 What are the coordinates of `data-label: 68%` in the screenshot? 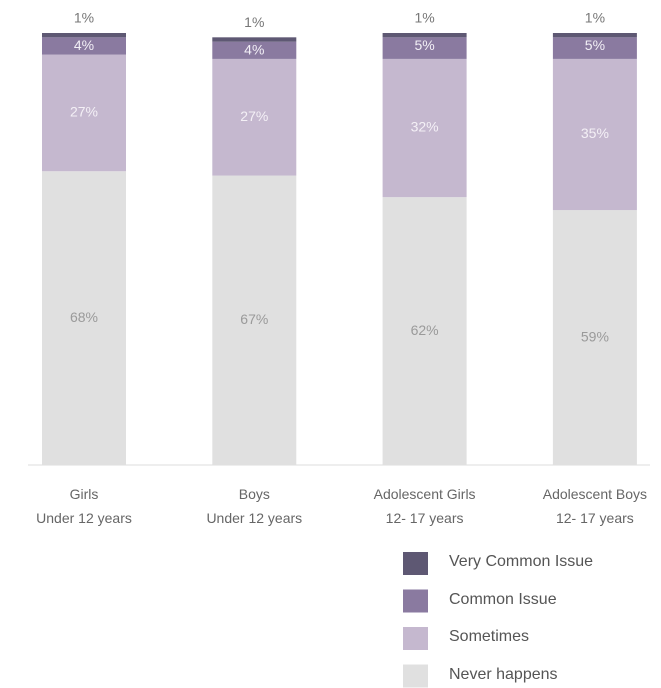 It's located at (84, 317).